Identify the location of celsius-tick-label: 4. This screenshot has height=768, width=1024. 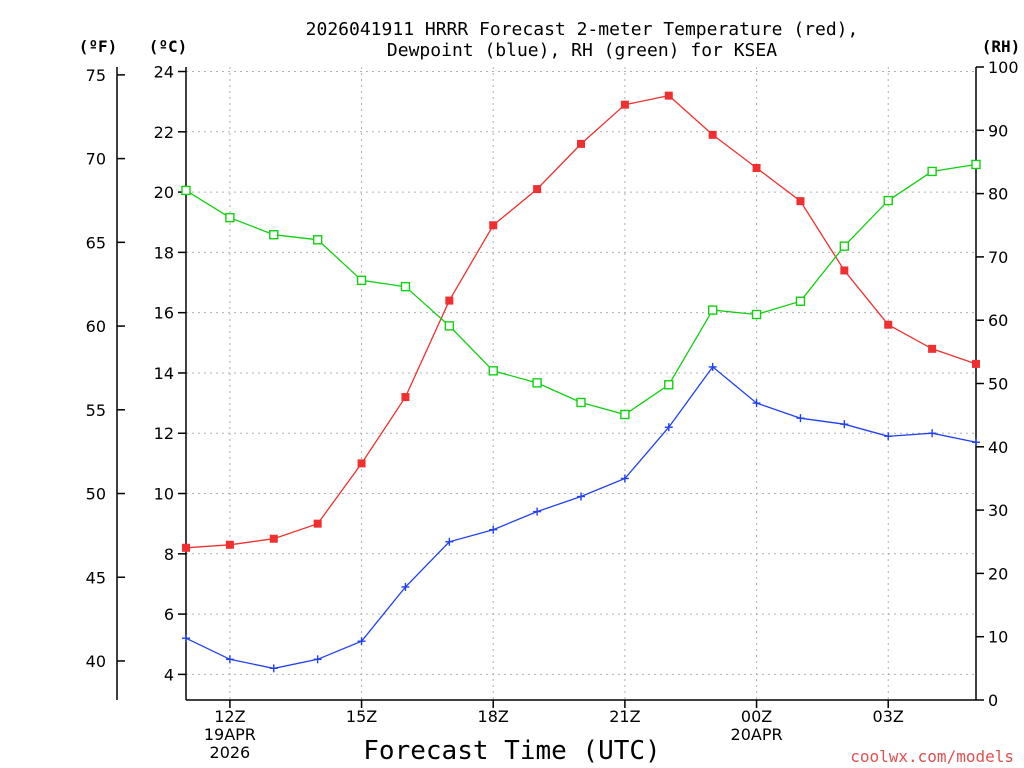
(169, 674).